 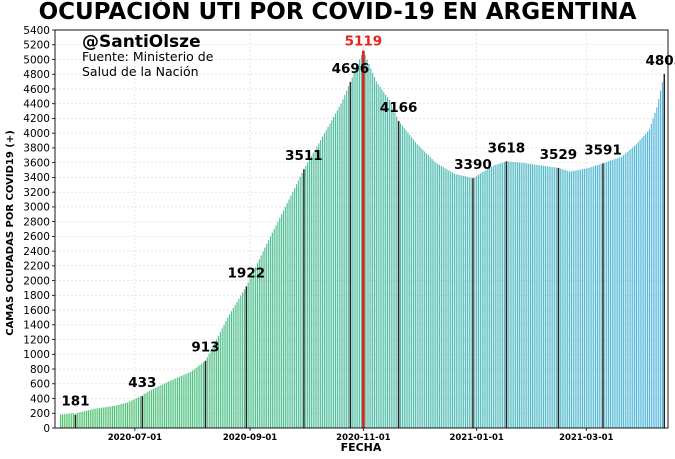 I want to click on y-tick-label: 2800, so click(x=36, y=222).